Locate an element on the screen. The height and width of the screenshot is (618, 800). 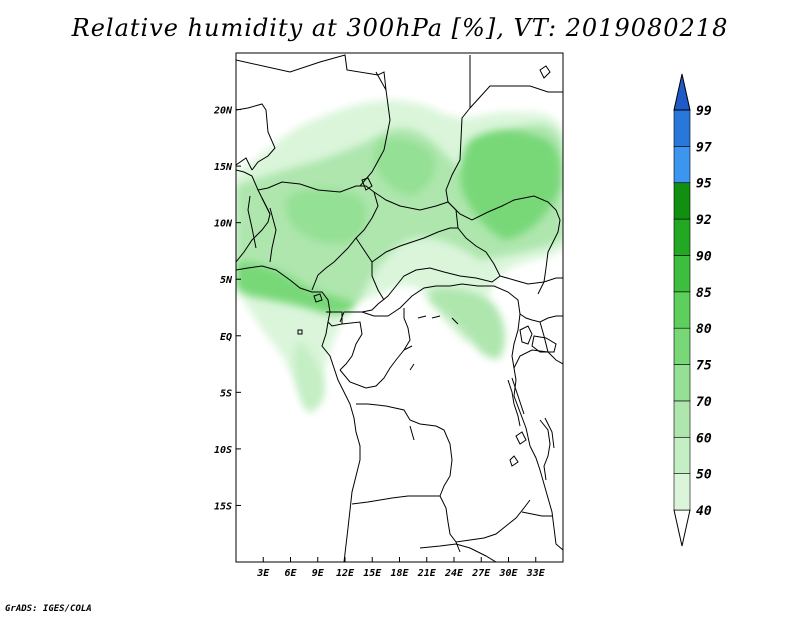
lon-tick-label: 18E is located at coordinates (399, 573).